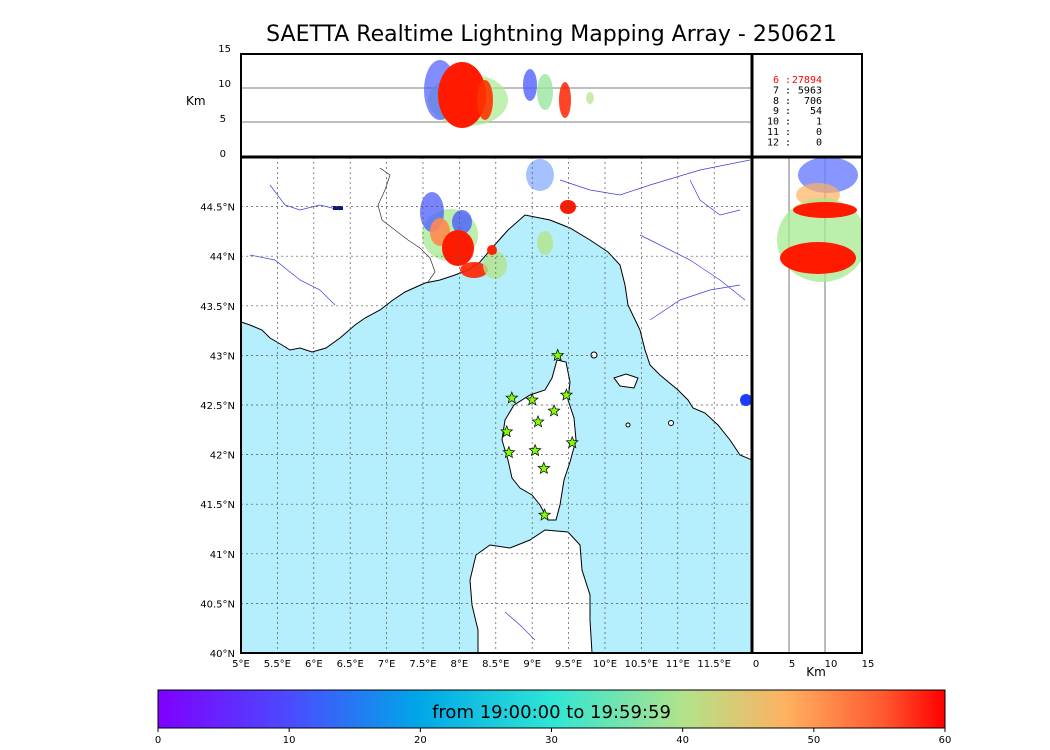 This screenshot has width=1050, height=750. I want to click on lat-label: 44°N, so click(222, 257).